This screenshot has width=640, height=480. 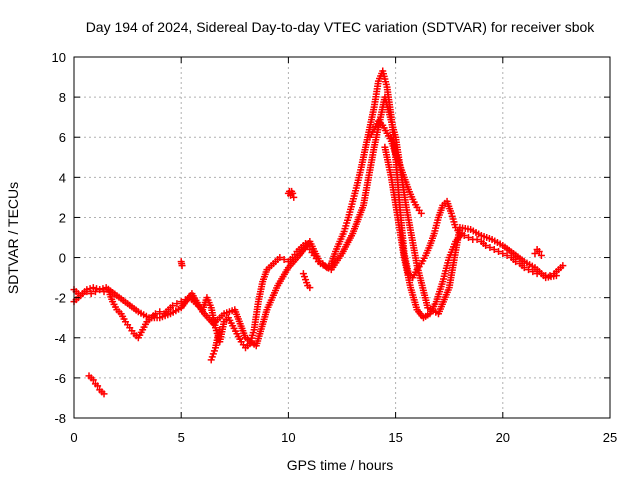 I want to click on y-axis-label: SDTVAR / TECUs, so click(x=13, y=238).